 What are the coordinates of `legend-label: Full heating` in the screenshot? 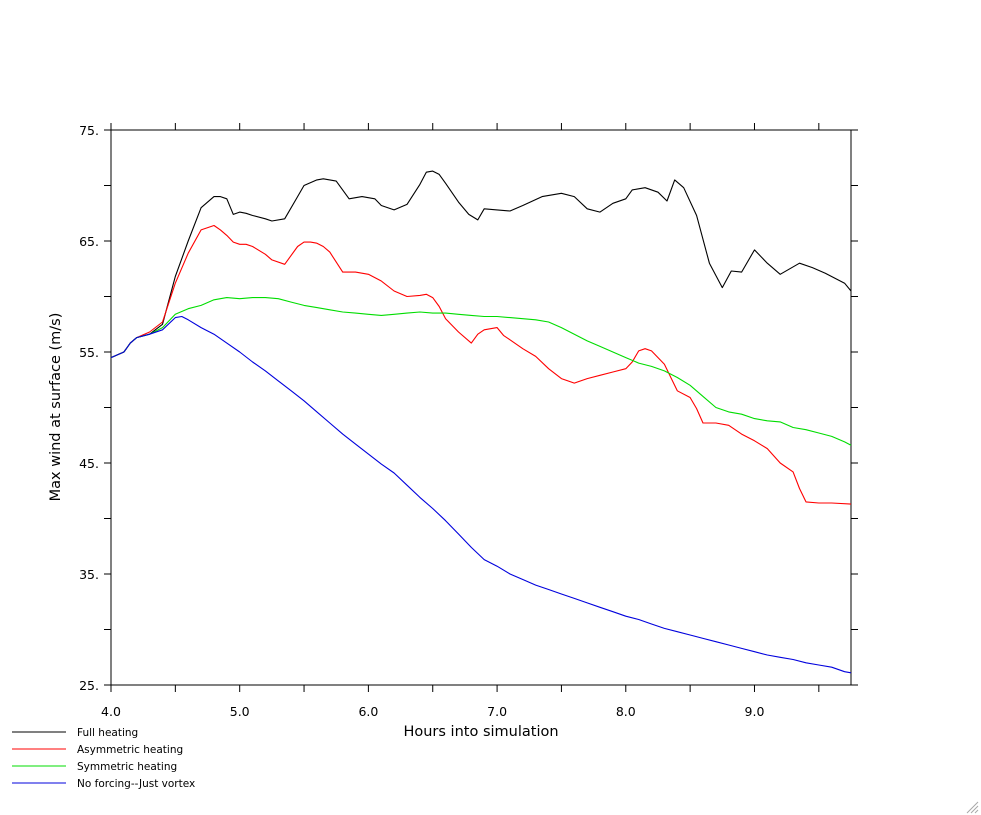 It's located at (107, 733).